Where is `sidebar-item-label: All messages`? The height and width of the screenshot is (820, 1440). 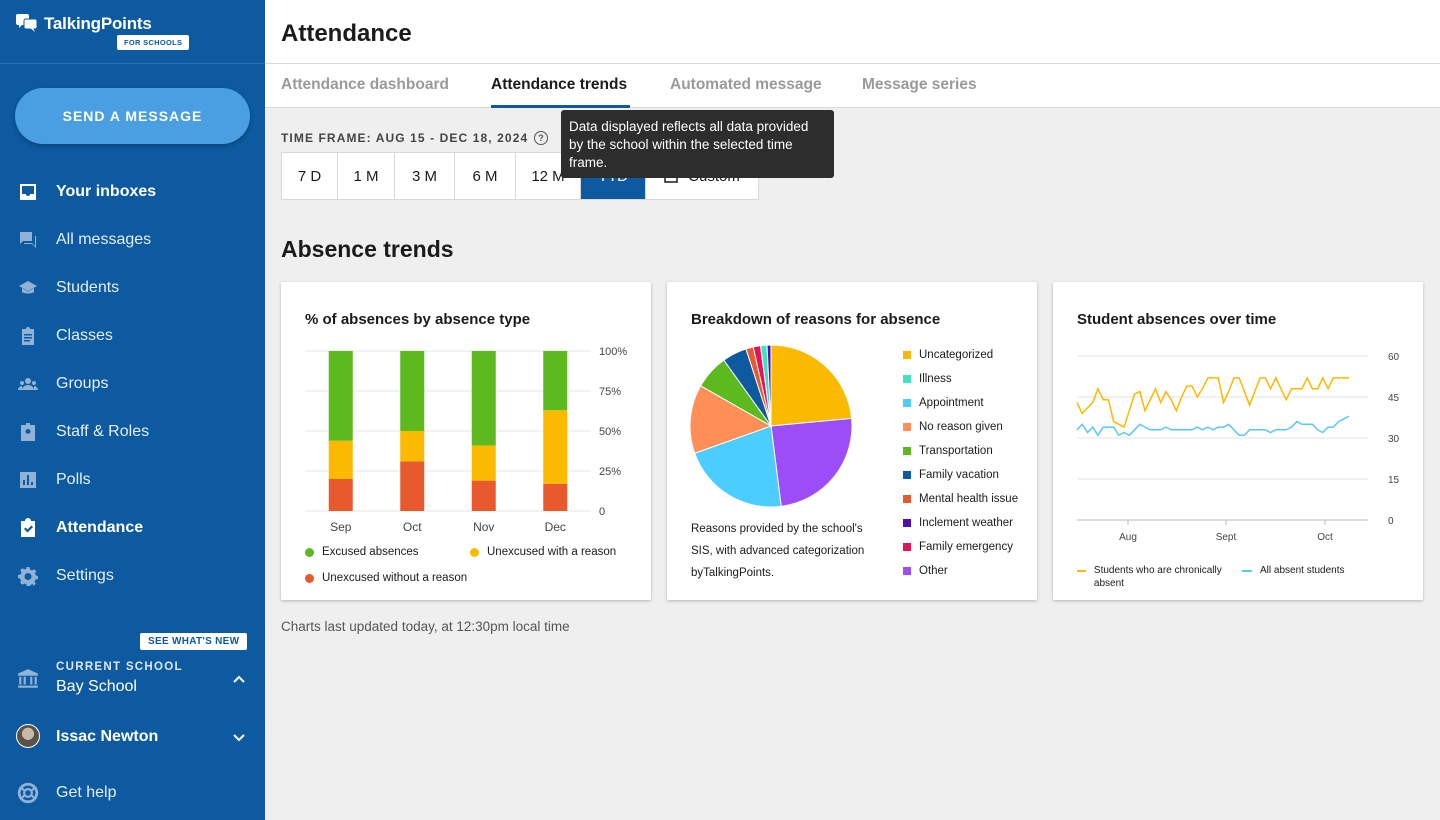
sidebar-item-label: All messages is located at coordinates (104, 239).